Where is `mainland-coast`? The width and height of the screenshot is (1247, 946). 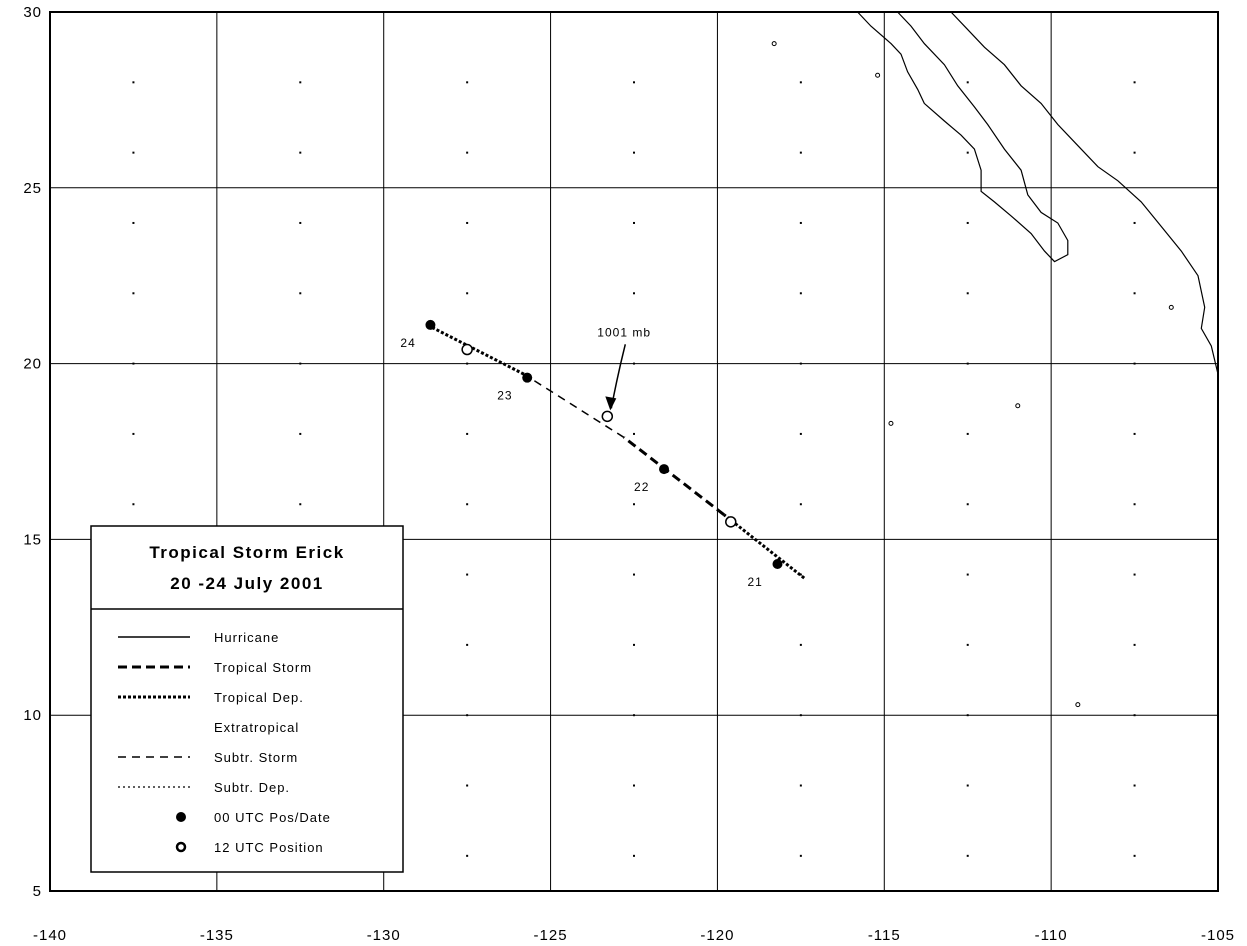 mainland-coast is located at coordinates (1084, 193).